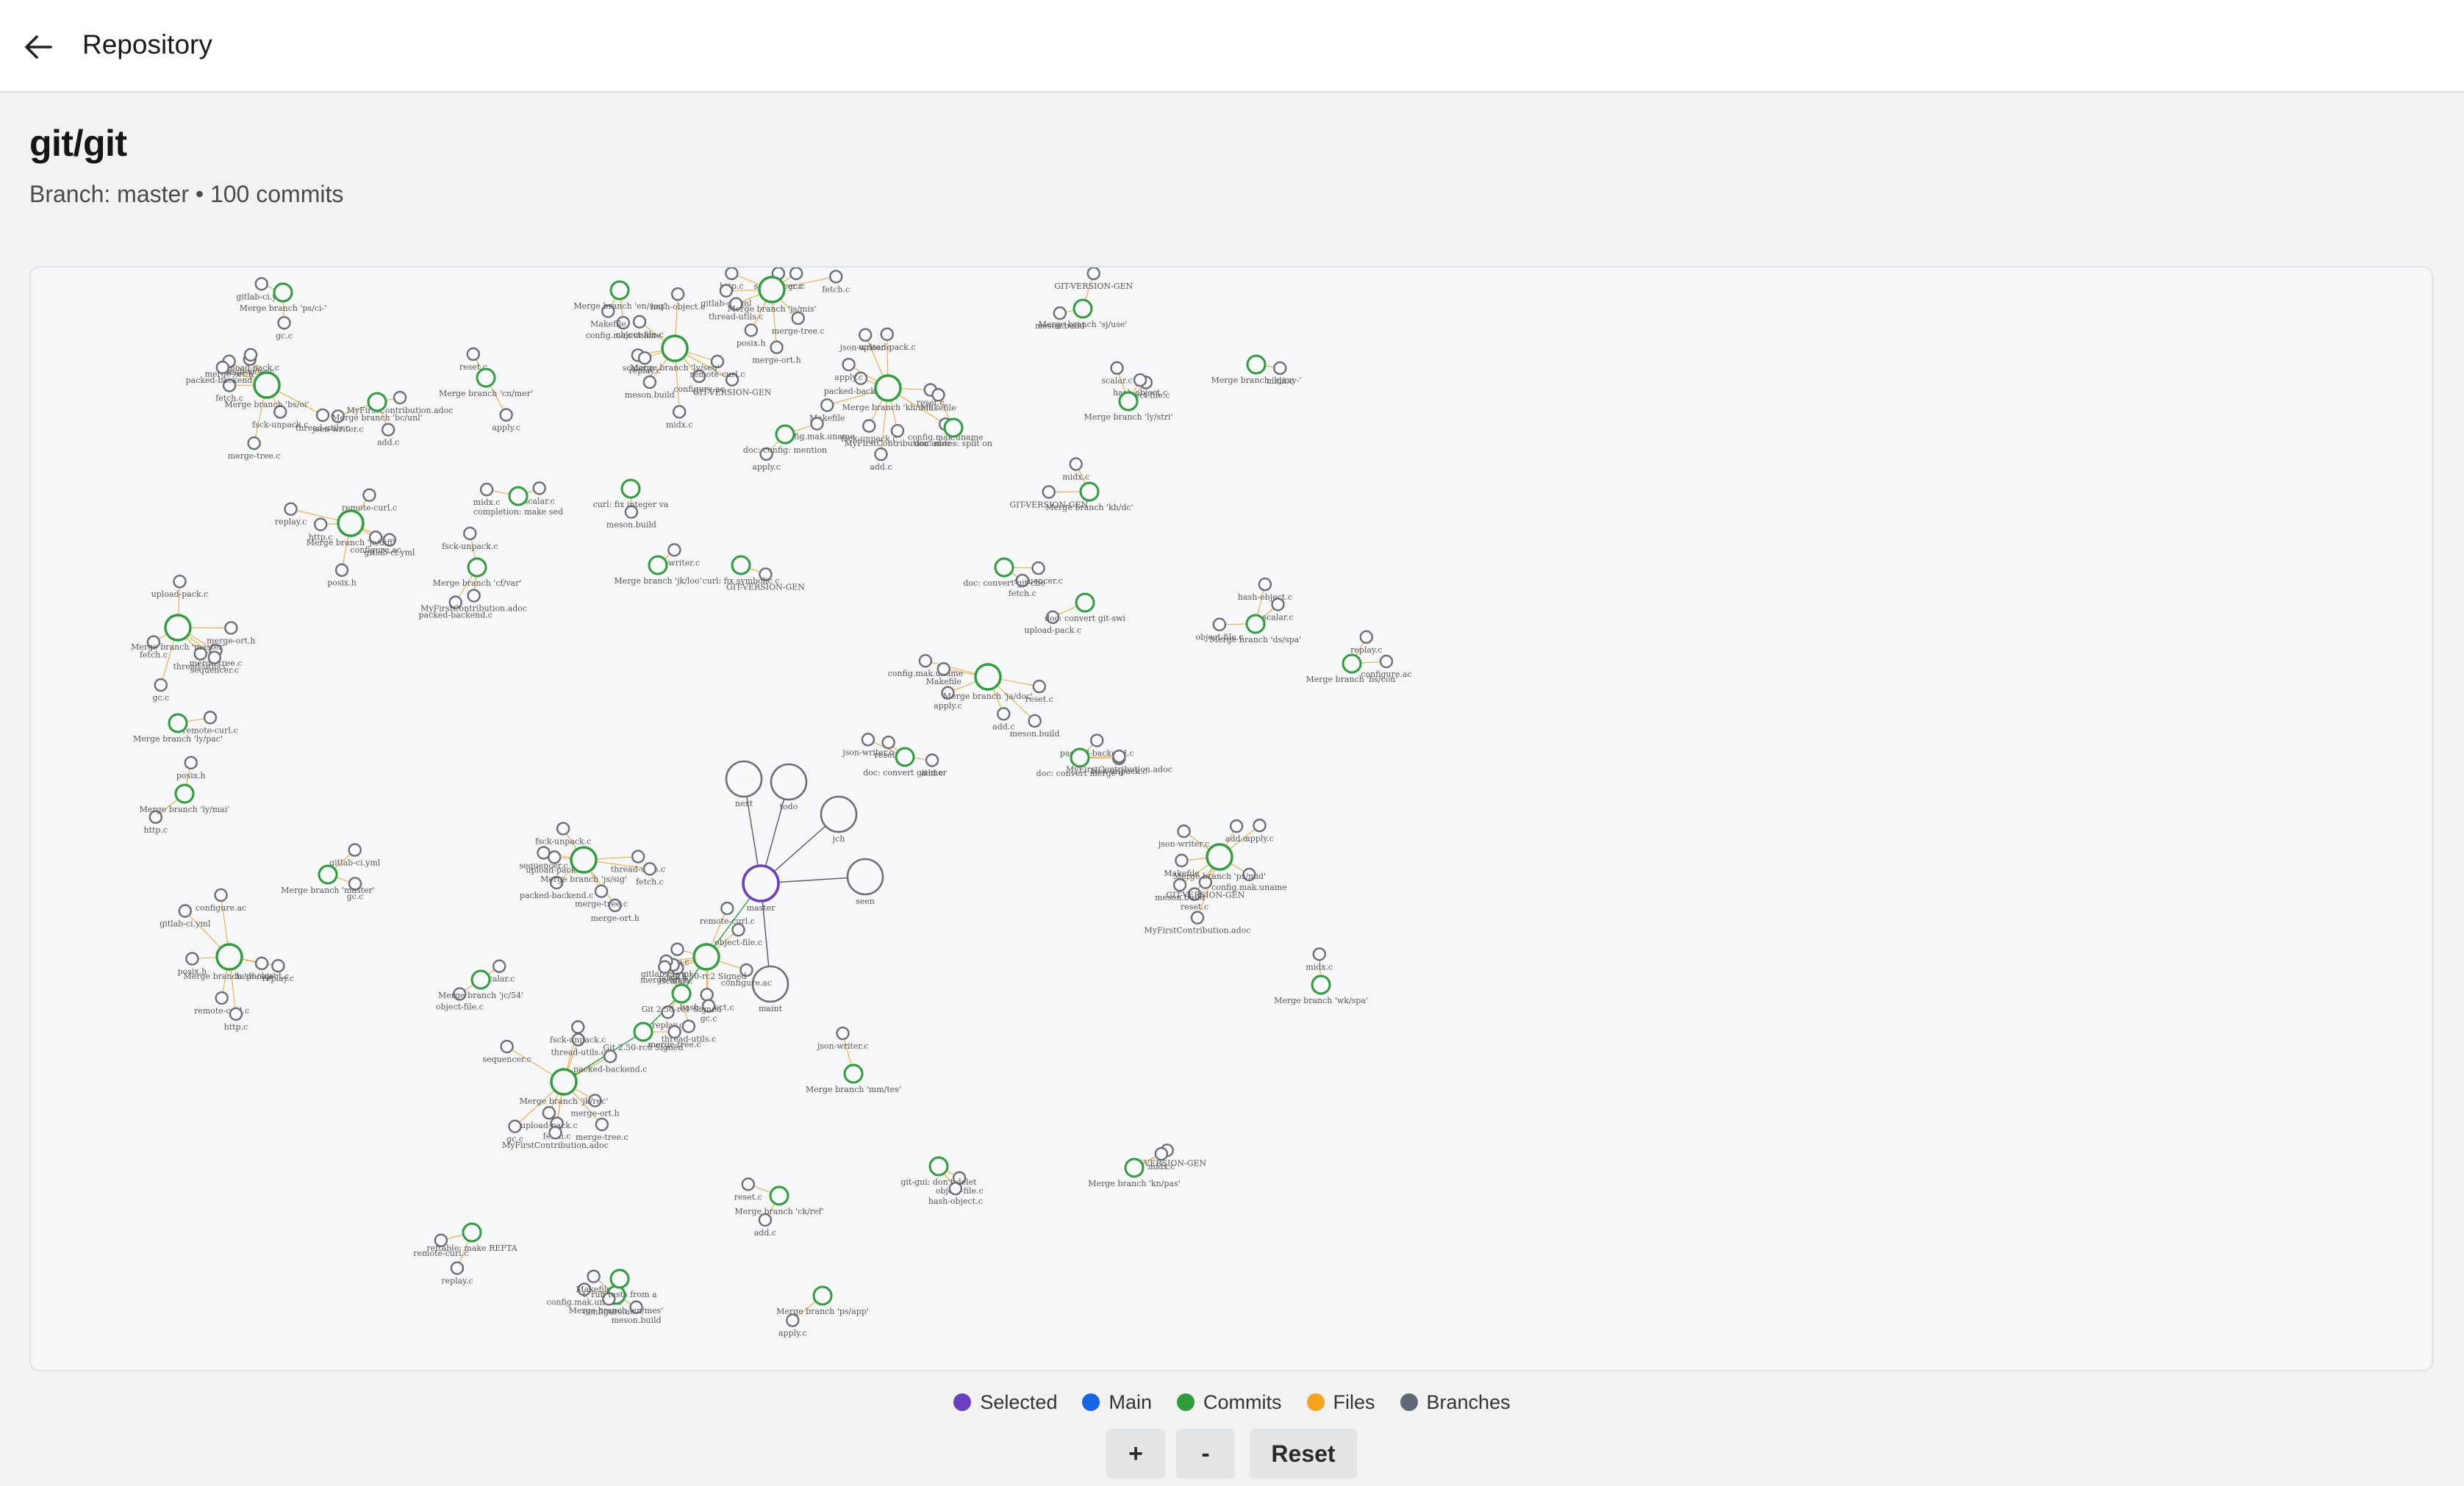 The height and width of the screenshot is (1486, 2464). I want to click on file-node: remote-curl.c, so click(441, 1245).